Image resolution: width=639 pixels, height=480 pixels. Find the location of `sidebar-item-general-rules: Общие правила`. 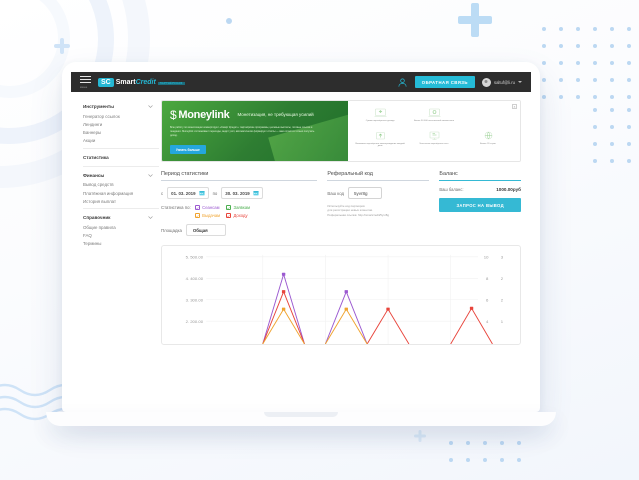

sidebar-item-general-rules: Общие правила is located at coordinates (99, 227).